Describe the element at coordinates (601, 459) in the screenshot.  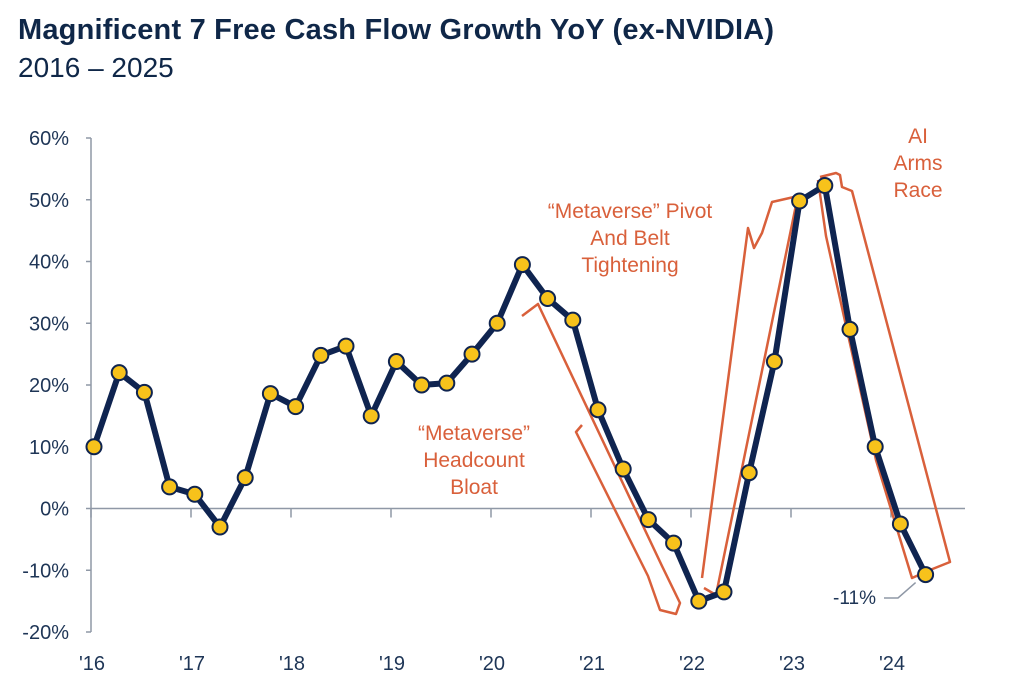
I see `bracket-headcount-bloat` at that location.